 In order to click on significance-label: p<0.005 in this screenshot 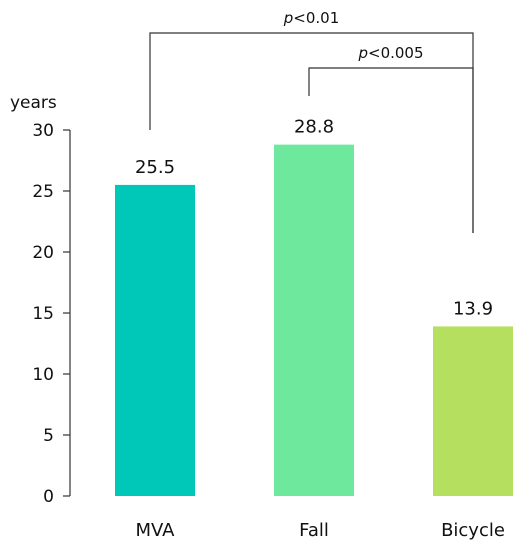, I will do `click(390, 53)`.